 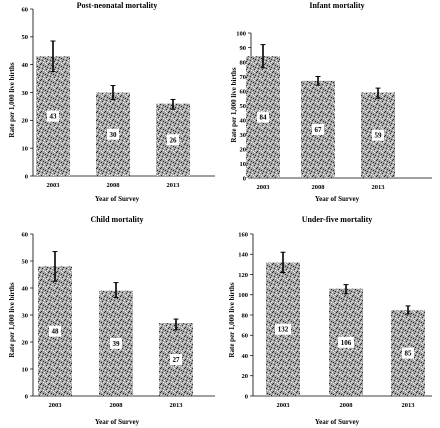 I want to click on data-label: 106, so click(x=346, y=343).